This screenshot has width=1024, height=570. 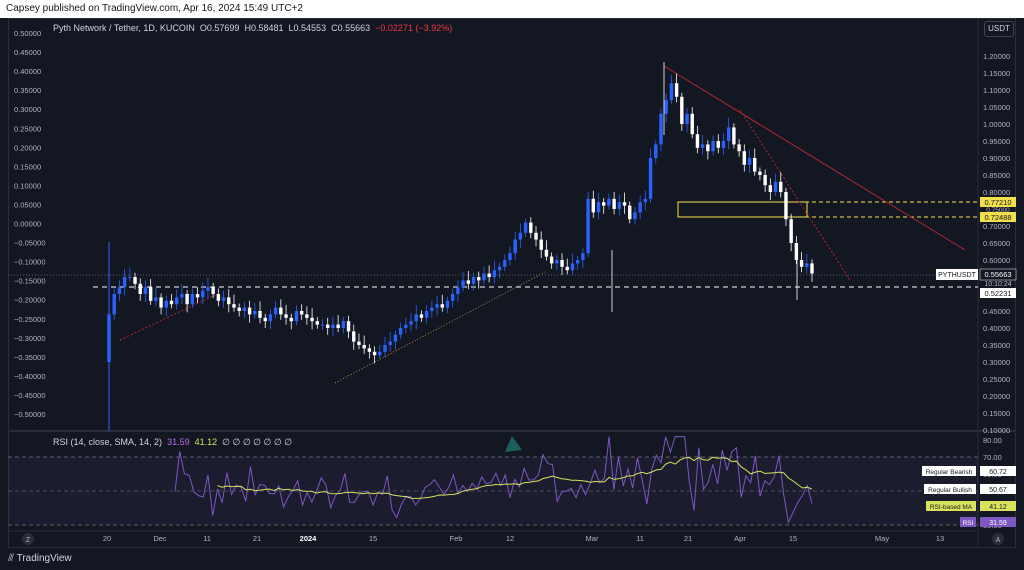 I want to click on close-value: C0.55663, so click(x=351, y=28).